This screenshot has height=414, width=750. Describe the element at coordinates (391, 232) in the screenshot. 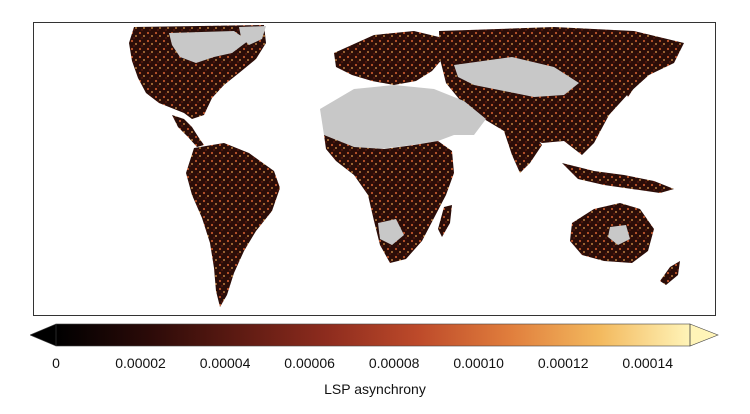

I see `no-data-kalahari` at that location.